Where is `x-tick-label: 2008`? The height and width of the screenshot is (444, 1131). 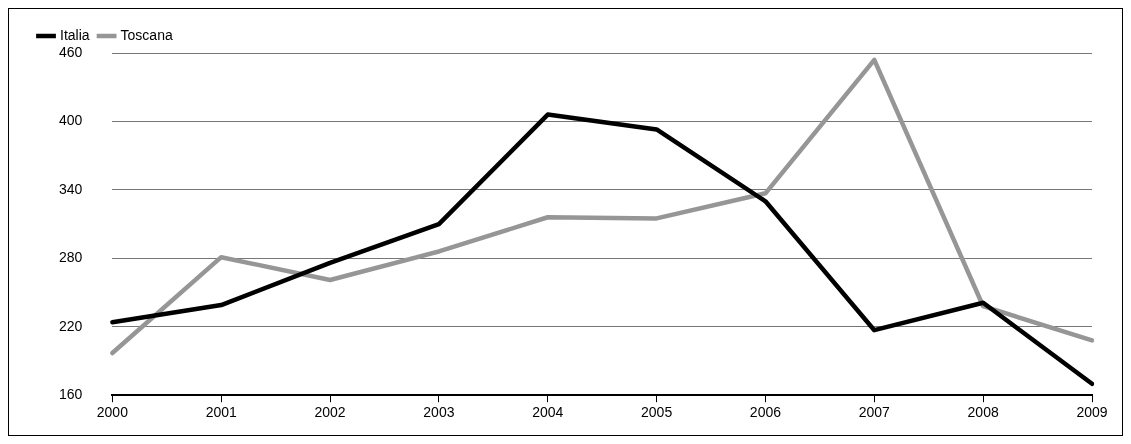 x-tick-label: 2008 is located at coordinates (983, 412).